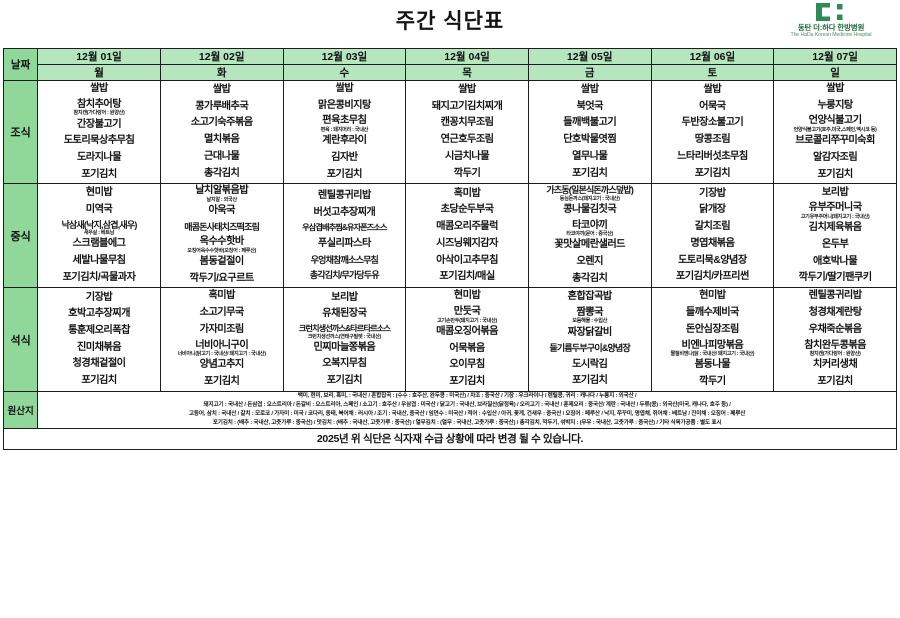 This screenshot has width=900, height=618. I want to click on dish-item: 어묵볶음, so click(467, 348).